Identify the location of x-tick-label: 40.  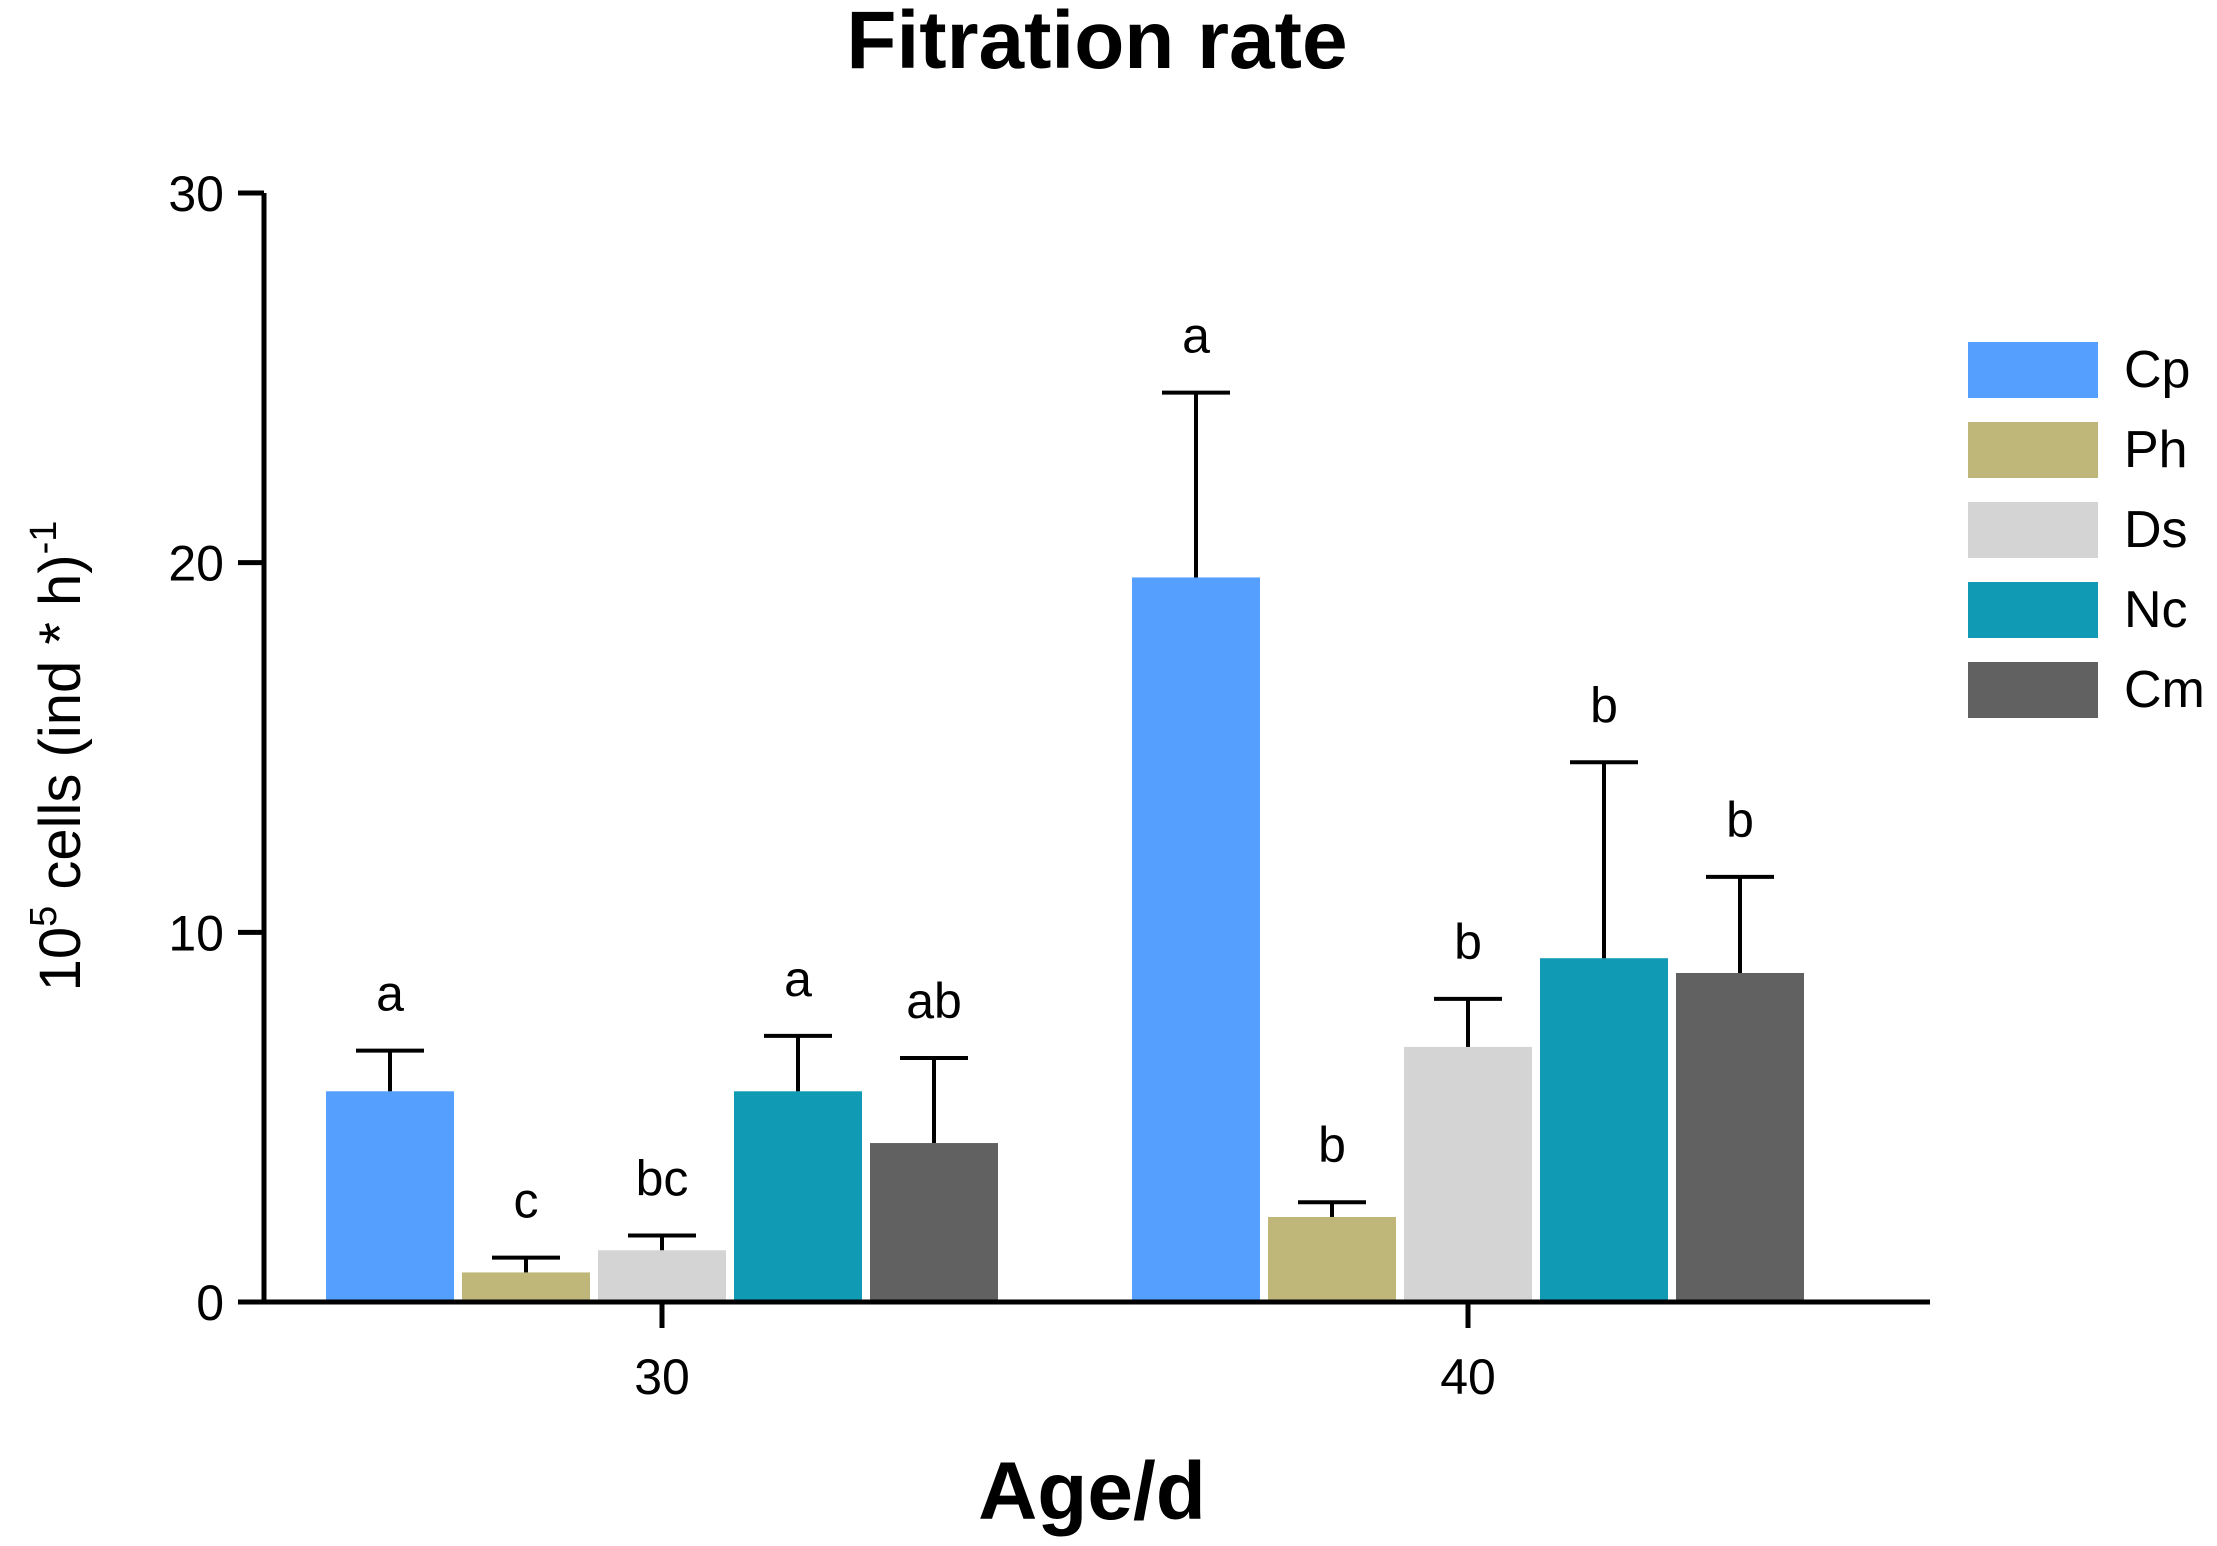
(1468, 1377).